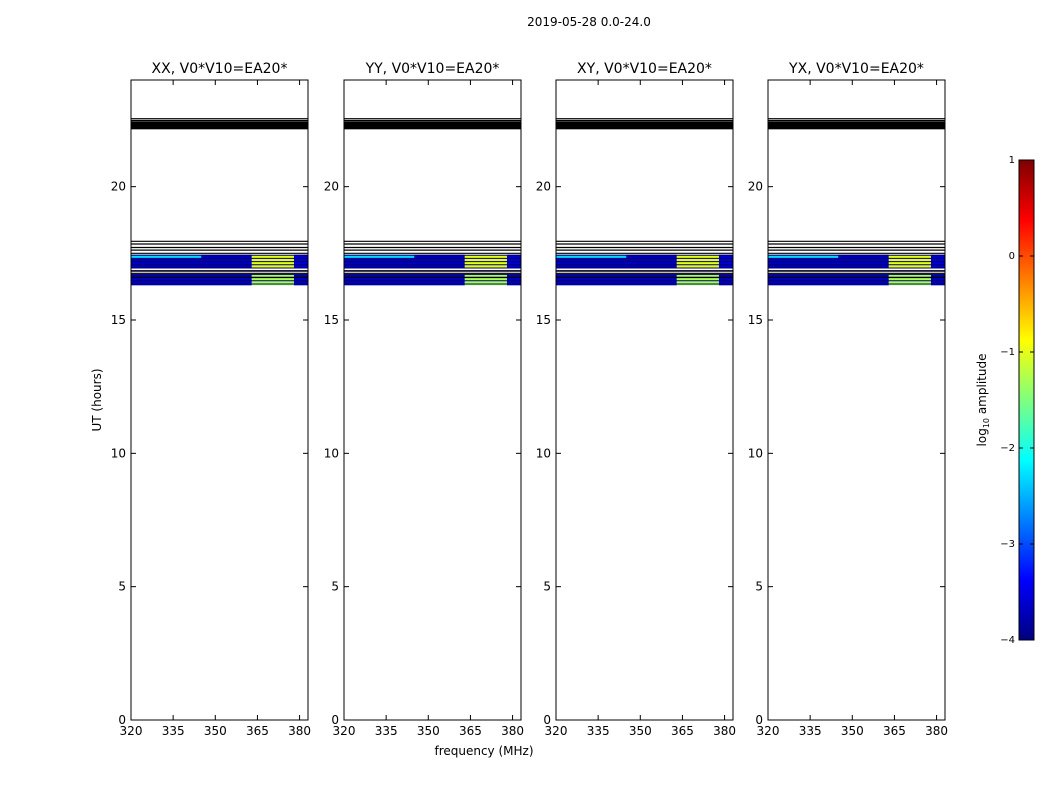 Image resolution: width=1050 pixels, height=800 pixels. Describe the element at coordinates (483, 751) in the screenshot. I see `x-axis-label: frequency (MHz)` at that location.